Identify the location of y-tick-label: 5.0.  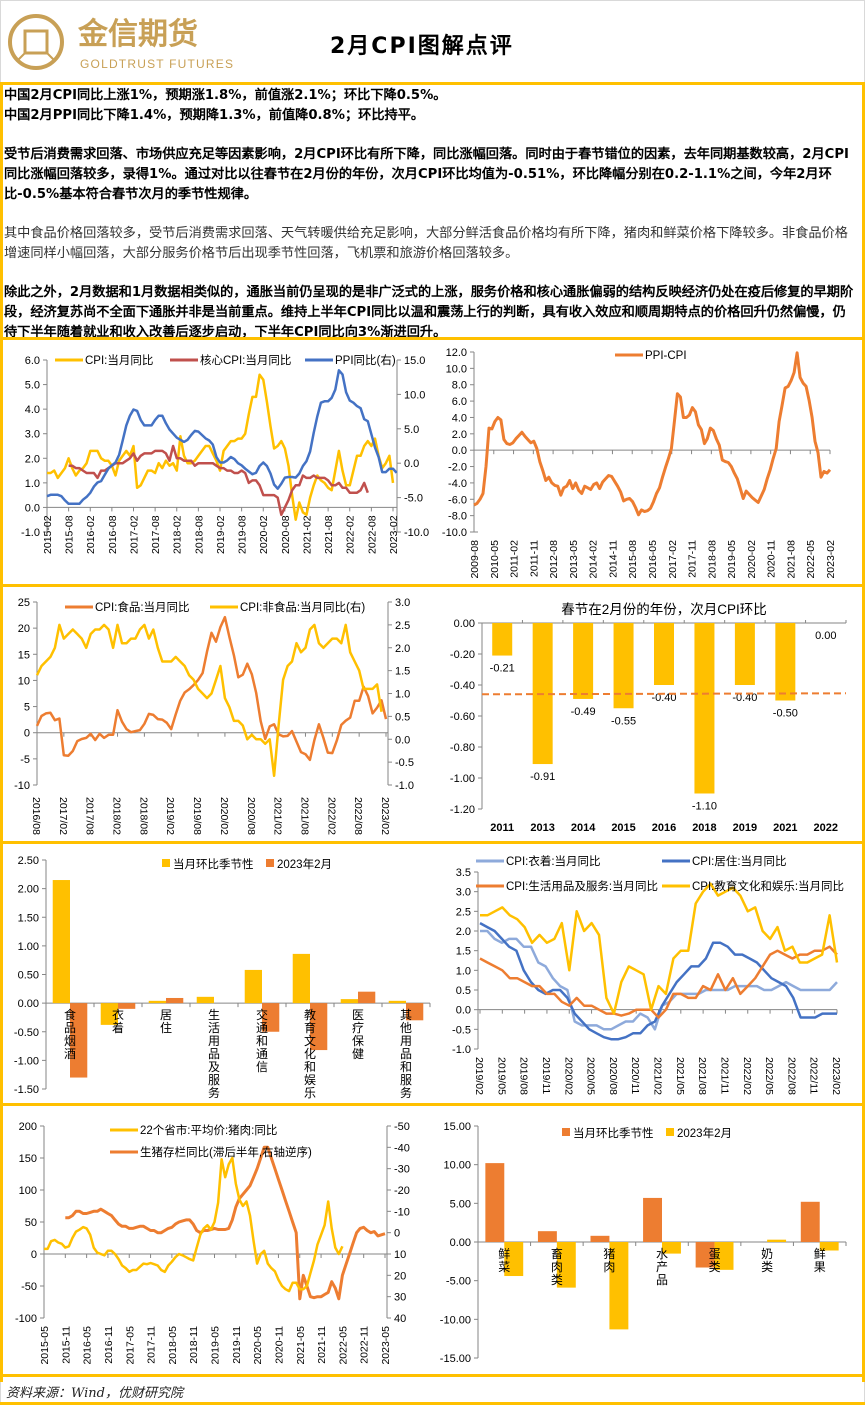
(411, 430).